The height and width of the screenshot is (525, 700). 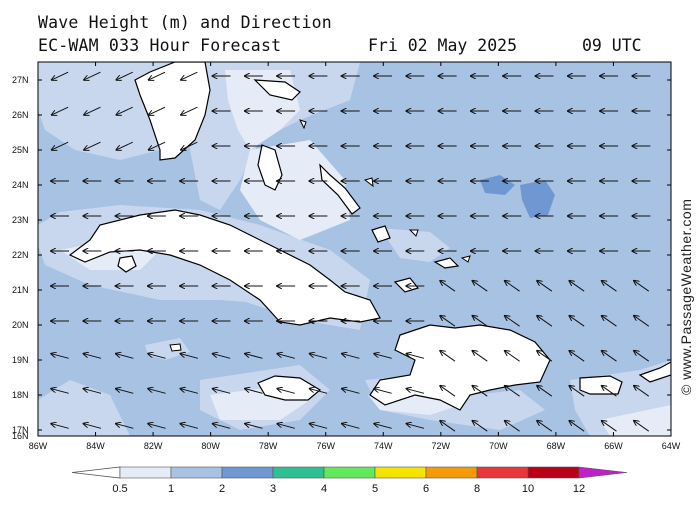 What do you see at coordinates (185, 22) in the screenshot?
I see `chart-title: Wave Height (m) and Direction` at bounding box center [185, 22].